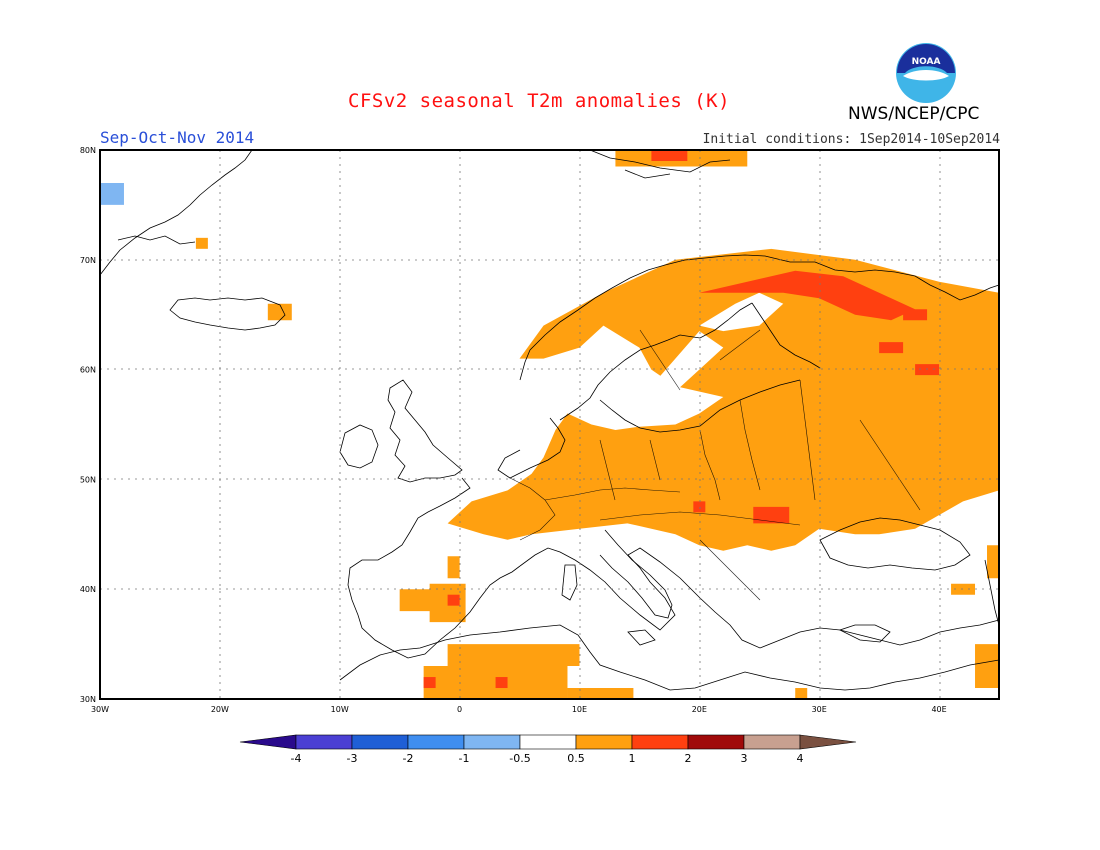 This screenshot has height=850, width=1100. What do you see at coordinates (632, 758) in the screenshot?
I see `colorbar-label: 1` at bounding box center [632, 758].